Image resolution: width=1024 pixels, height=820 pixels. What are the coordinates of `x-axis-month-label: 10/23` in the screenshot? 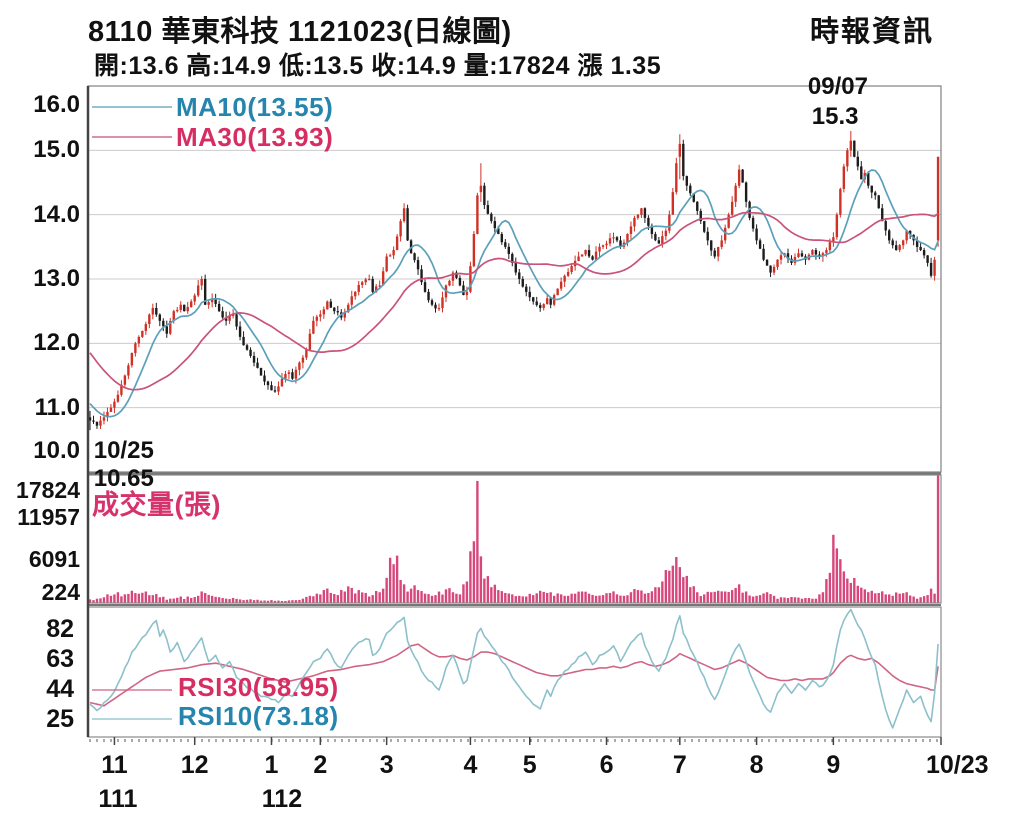 It's located at (957, 765).